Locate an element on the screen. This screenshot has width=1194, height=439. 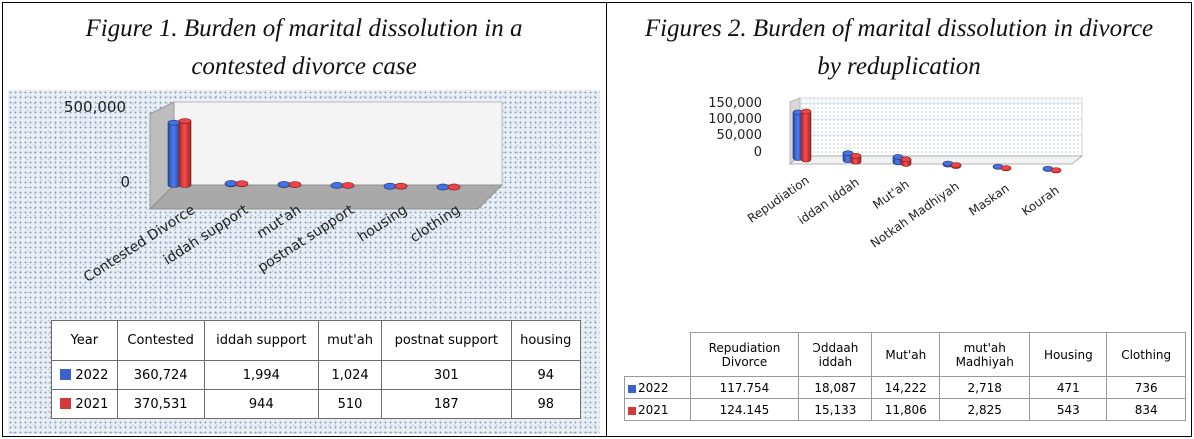
chart1-bar-1-5-top is located at coordinates (454, 187).